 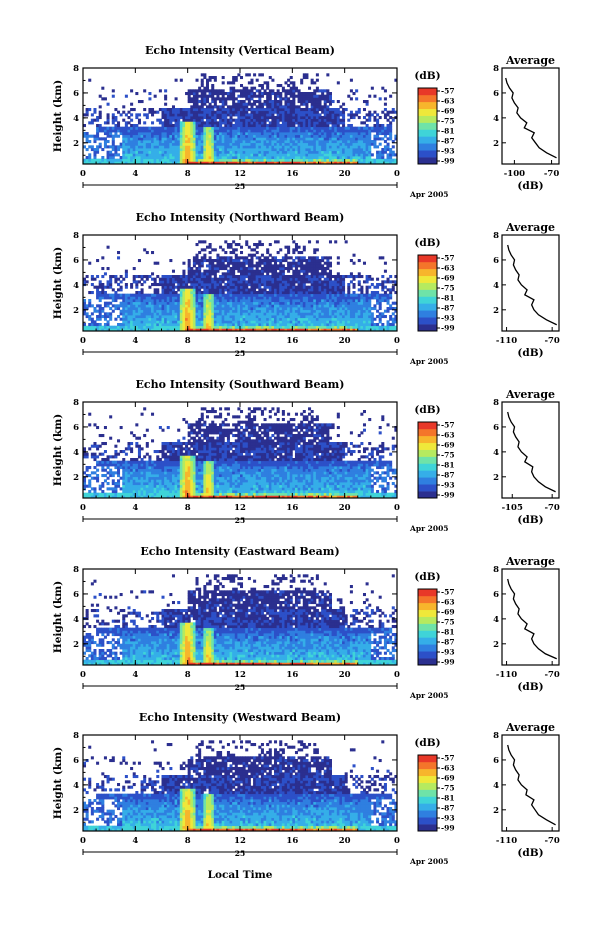 What do you see at coordinates (448, 111) in the screenshot?
I see `colorbar-tick-label: -69` at bounding box center [448, 111].